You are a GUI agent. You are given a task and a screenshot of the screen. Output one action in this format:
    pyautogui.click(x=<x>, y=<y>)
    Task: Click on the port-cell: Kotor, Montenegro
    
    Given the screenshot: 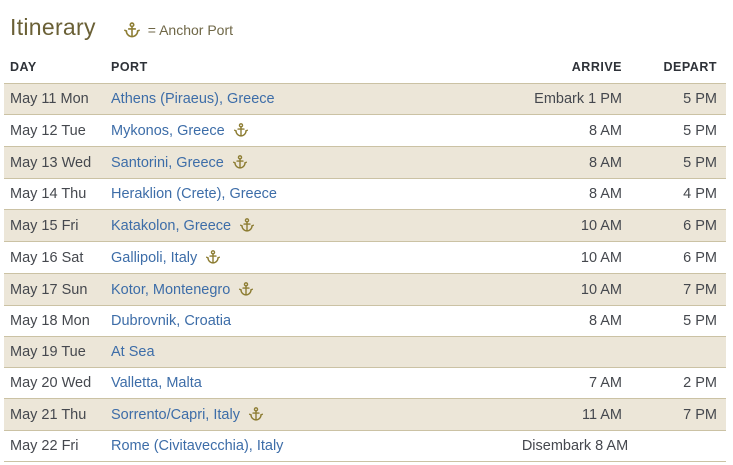 What is the action you would take?
    pyautogui.click(x=275, y=289)
    